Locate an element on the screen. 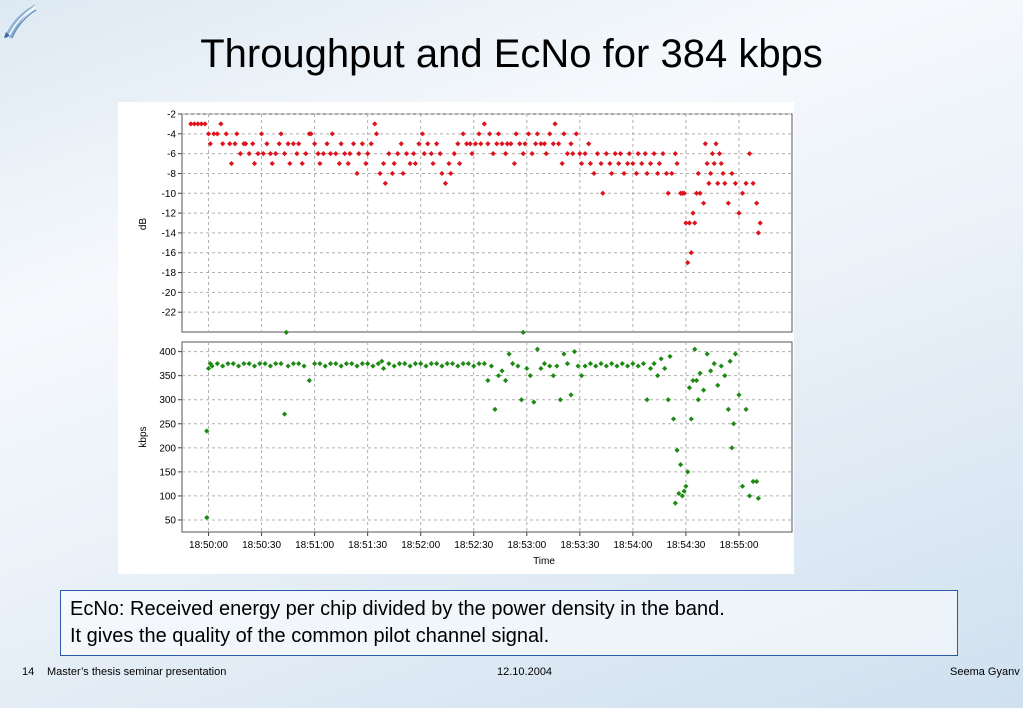  y-tick-label-kbps: 100 is located at coordinates (167, 496).